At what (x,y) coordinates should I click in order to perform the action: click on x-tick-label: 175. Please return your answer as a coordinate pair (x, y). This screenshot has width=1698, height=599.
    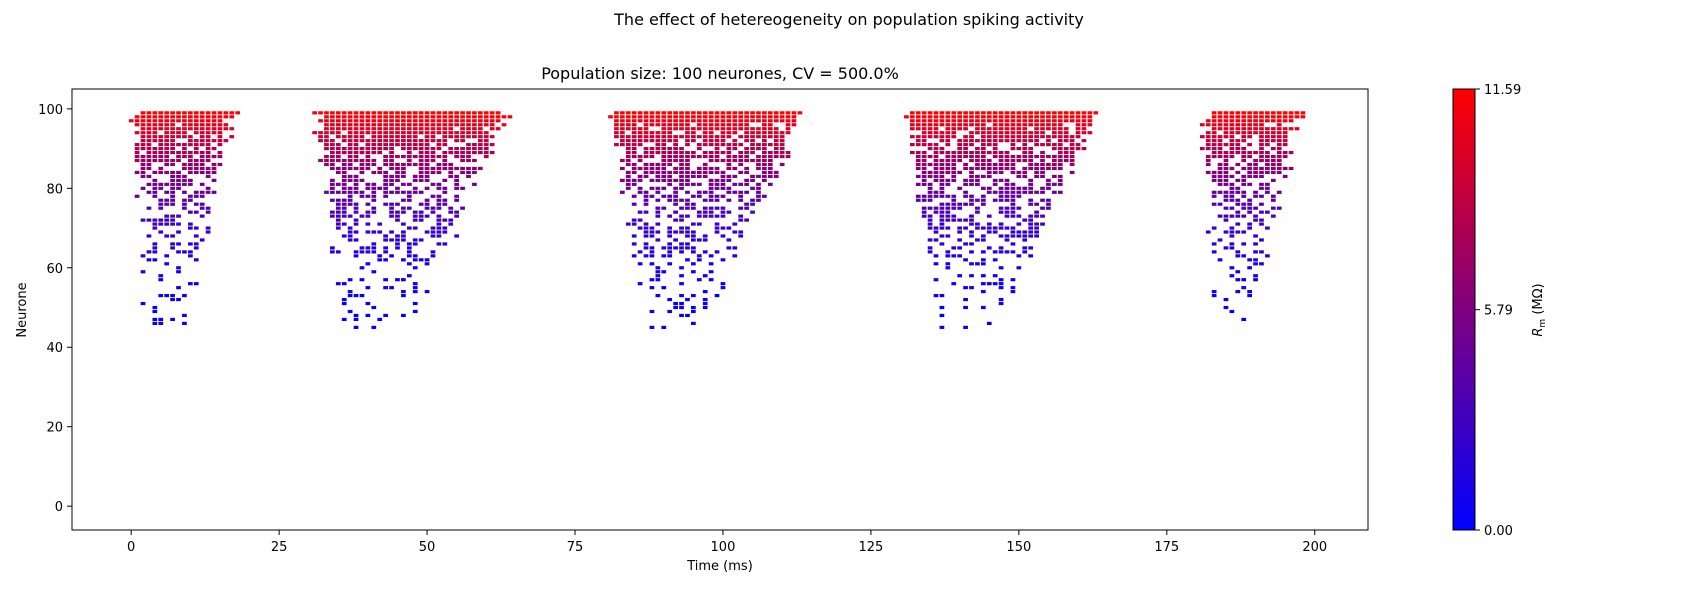
    Looking at the image, I should click on (1166, 547).